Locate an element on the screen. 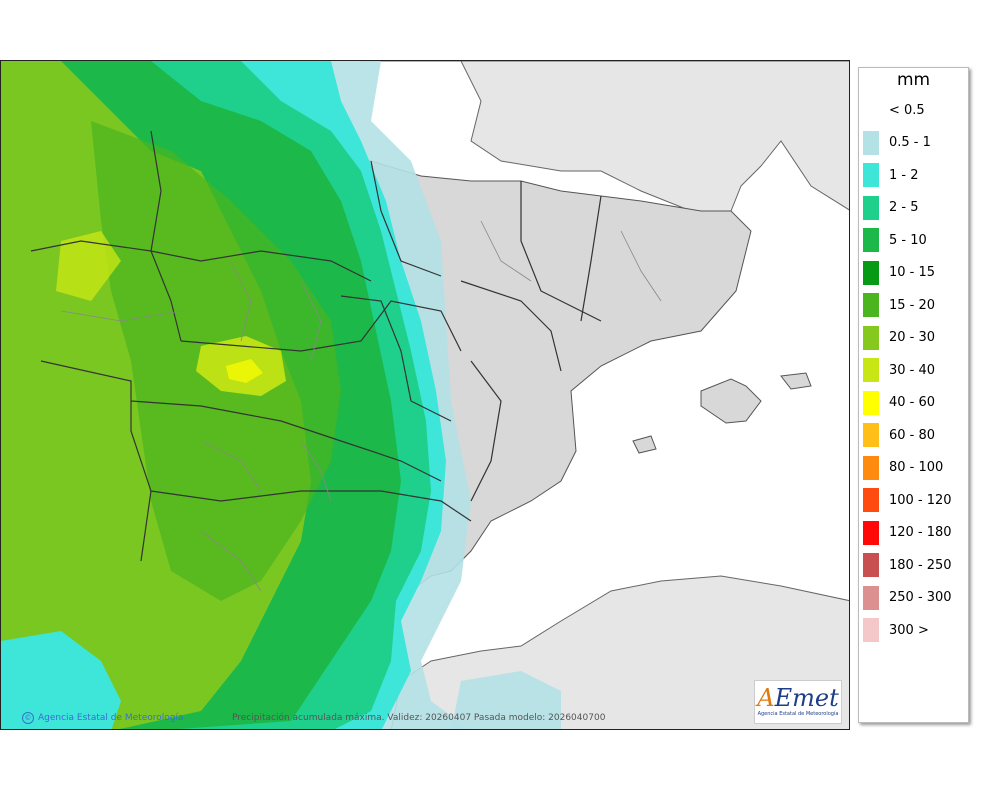 This screenshot has width=1000, height=790. legend-item: 5 - 10 is located at coordinates (895, 240).